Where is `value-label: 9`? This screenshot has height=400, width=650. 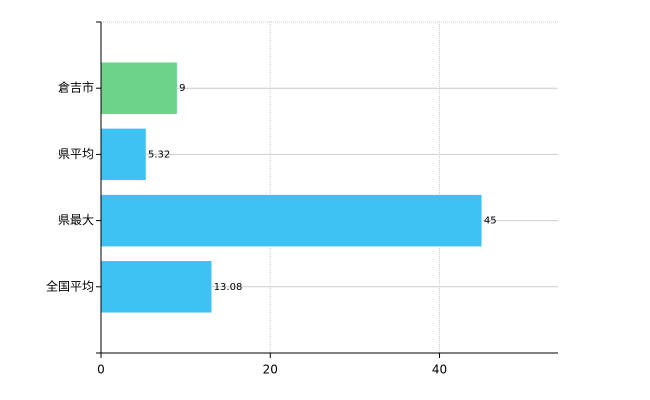 value-label: 9 is located at coordinates (182, 88).